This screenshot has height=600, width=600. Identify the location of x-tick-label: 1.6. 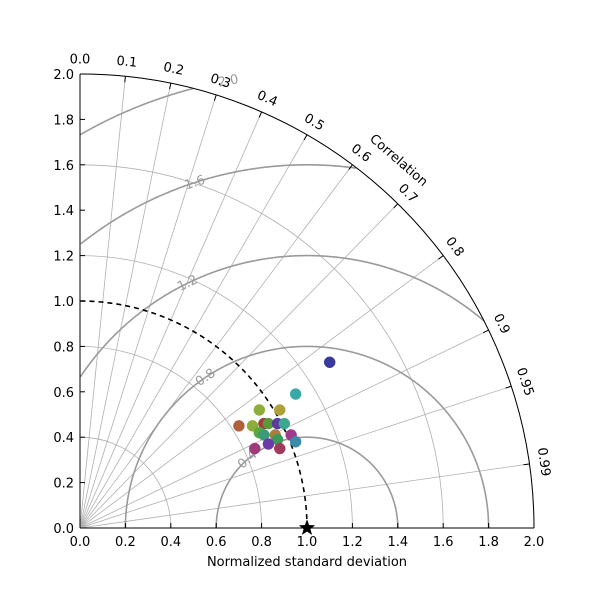
(443, 542).